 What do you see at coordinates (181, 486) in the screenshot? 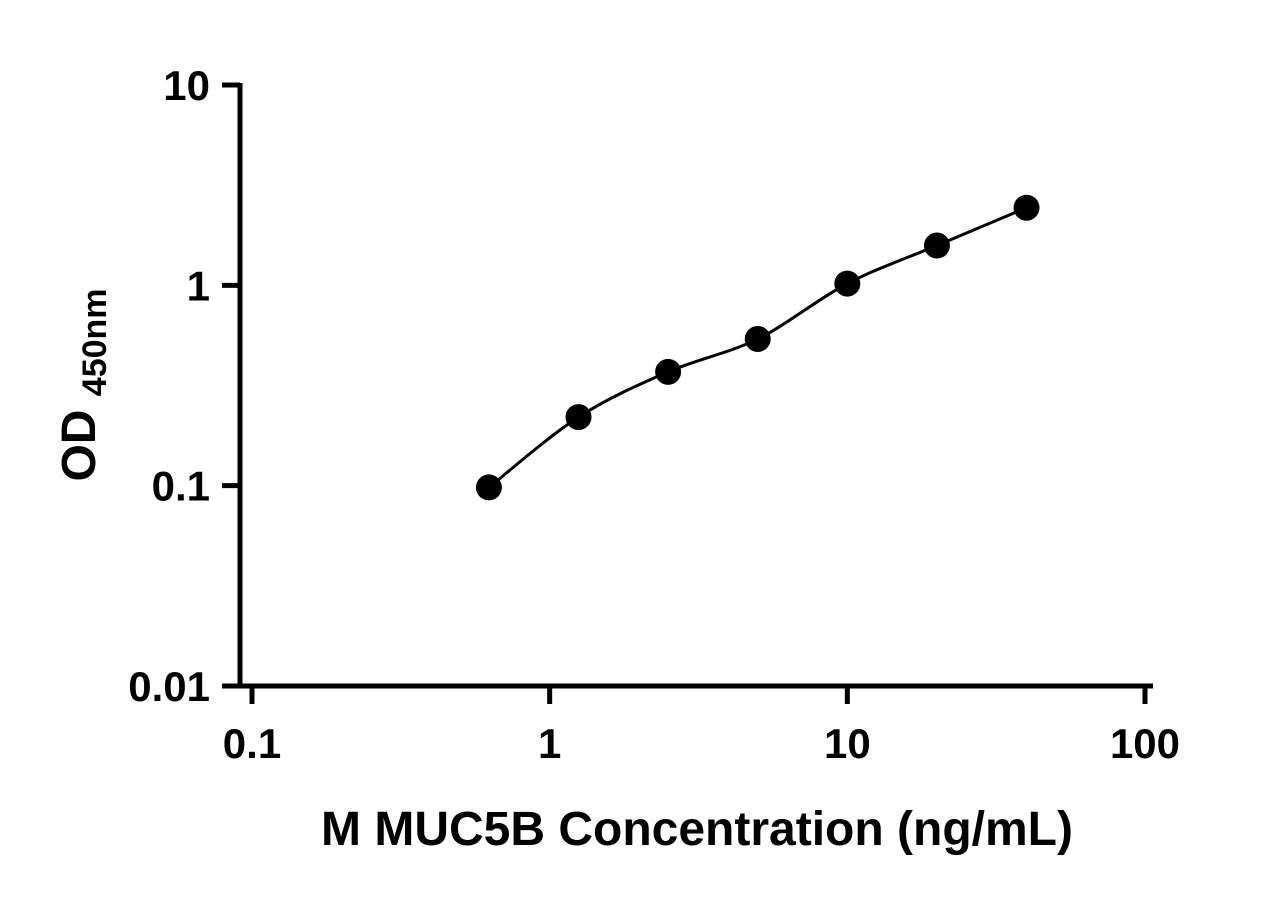
I see `y-tick-label: 0.1` at bounding box center [181, 486].